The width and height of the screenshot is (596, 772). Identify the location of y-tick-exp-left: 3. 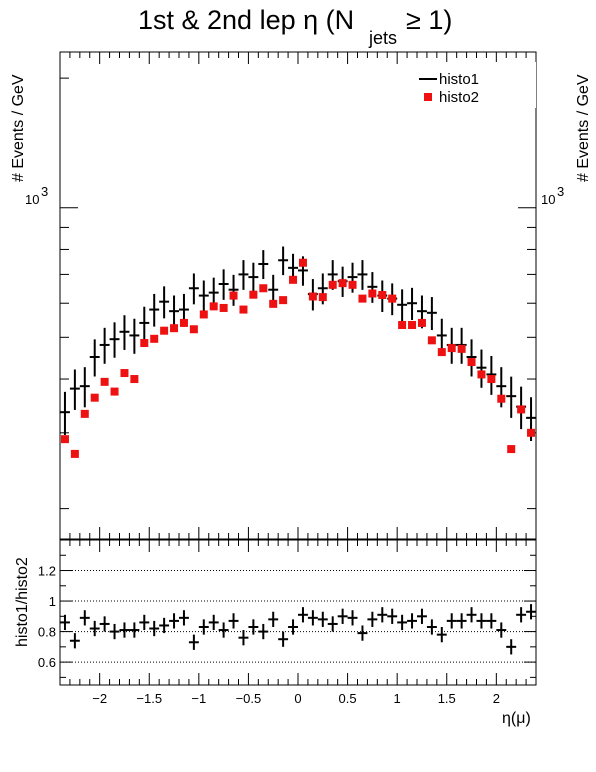
(44, 191).